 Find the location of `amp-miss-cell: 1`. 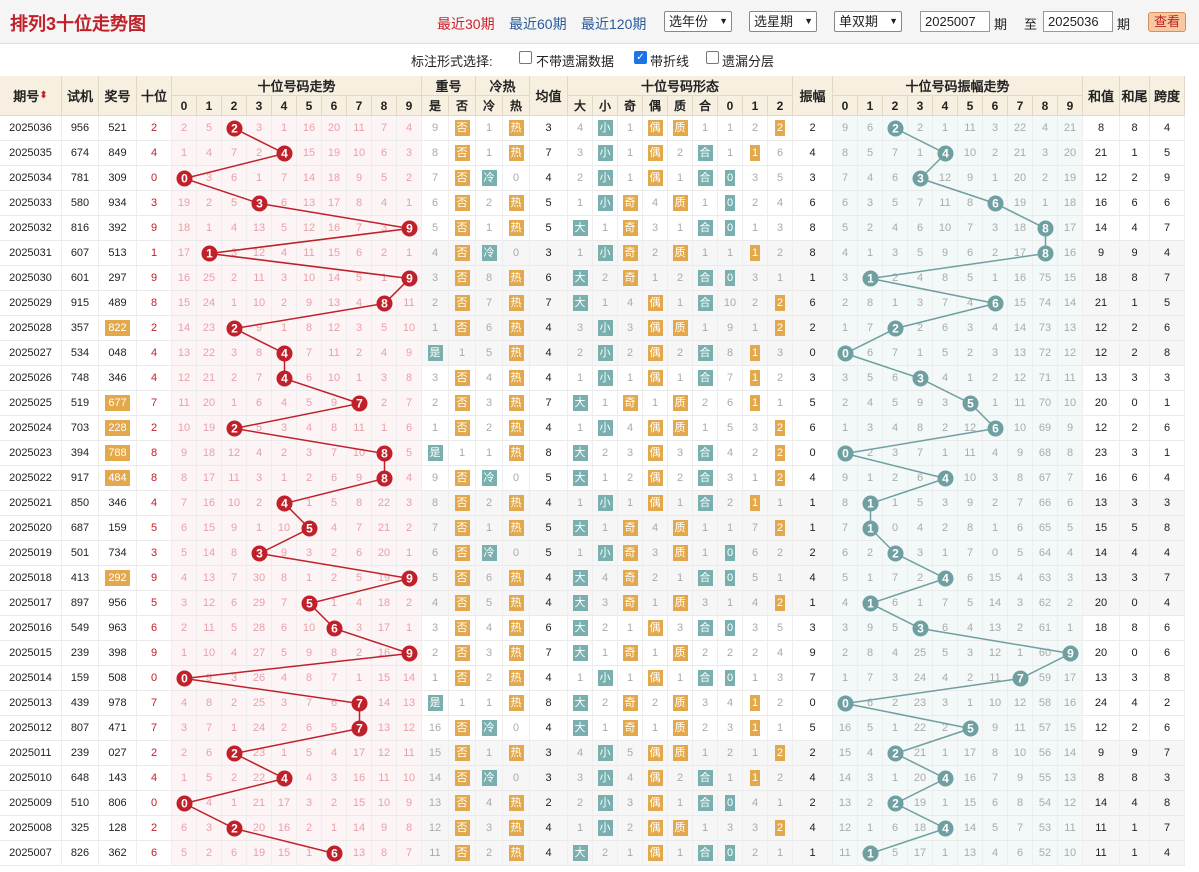

amp-miss-cell: 1 is located at coordinates (920, 603).